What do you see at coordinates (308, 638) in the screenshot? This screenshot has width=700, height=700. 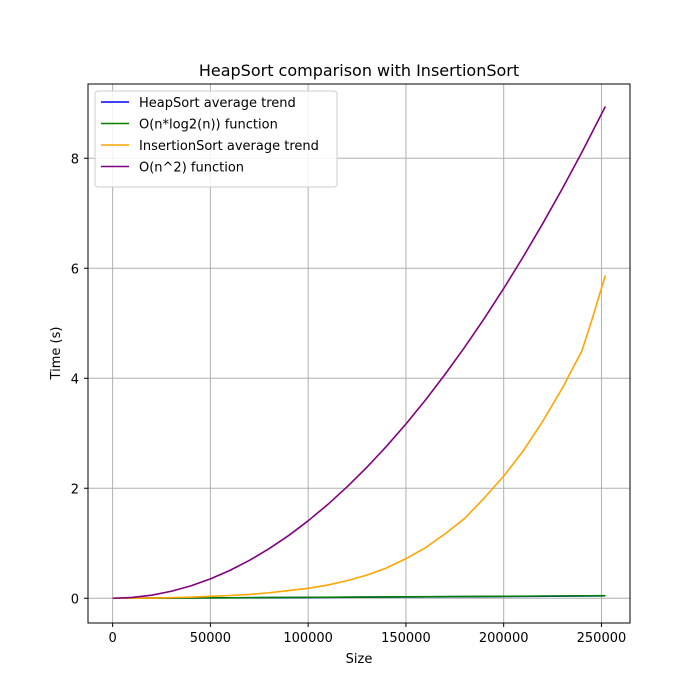 I see `x-tick-label: 100000` at bounding box center [308, 638].